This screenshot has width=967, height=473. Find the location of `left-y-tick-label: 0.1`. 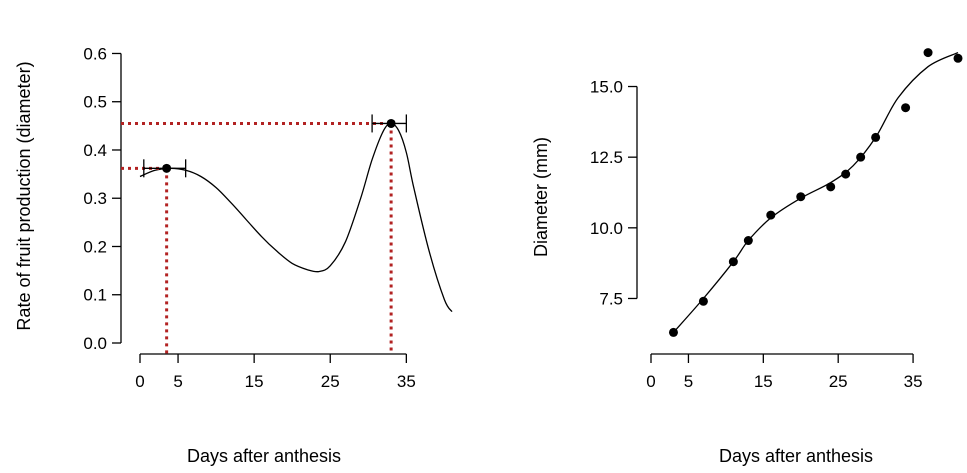

left-y-tick-label: 0.1 is located at coordinates (95, 295).